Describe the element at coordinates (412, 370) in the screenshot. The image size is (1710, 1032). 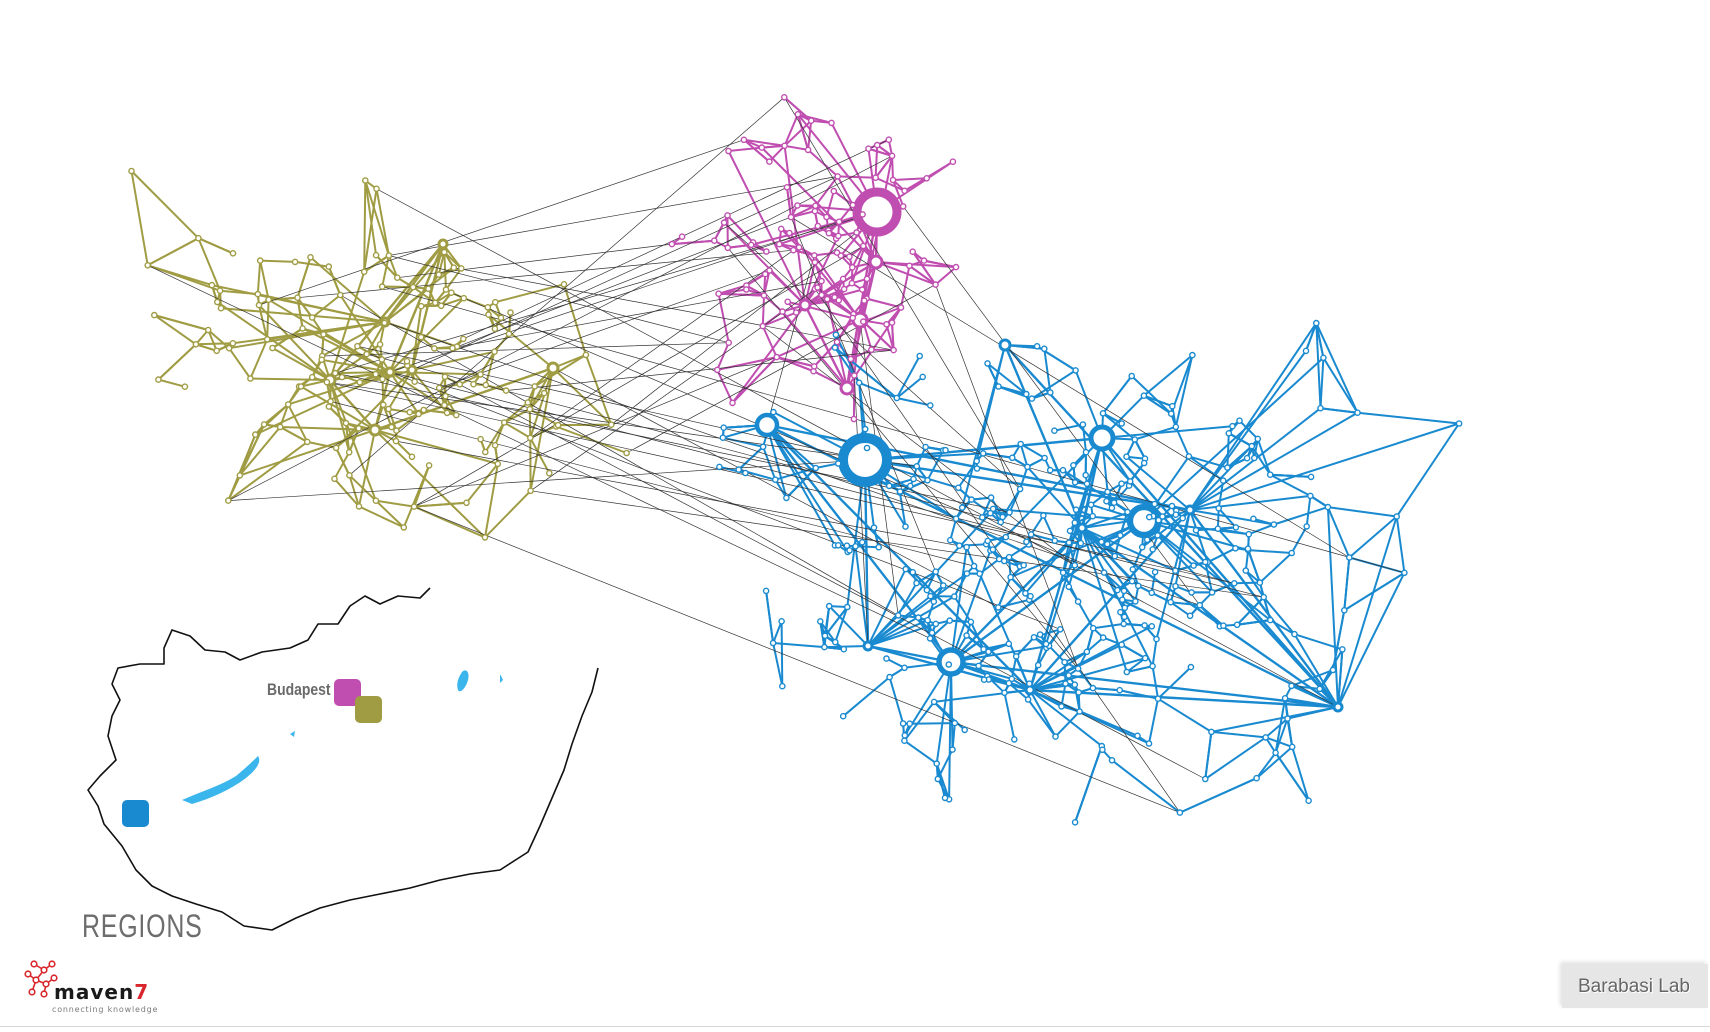
I see `olive-hub-node` at that location.